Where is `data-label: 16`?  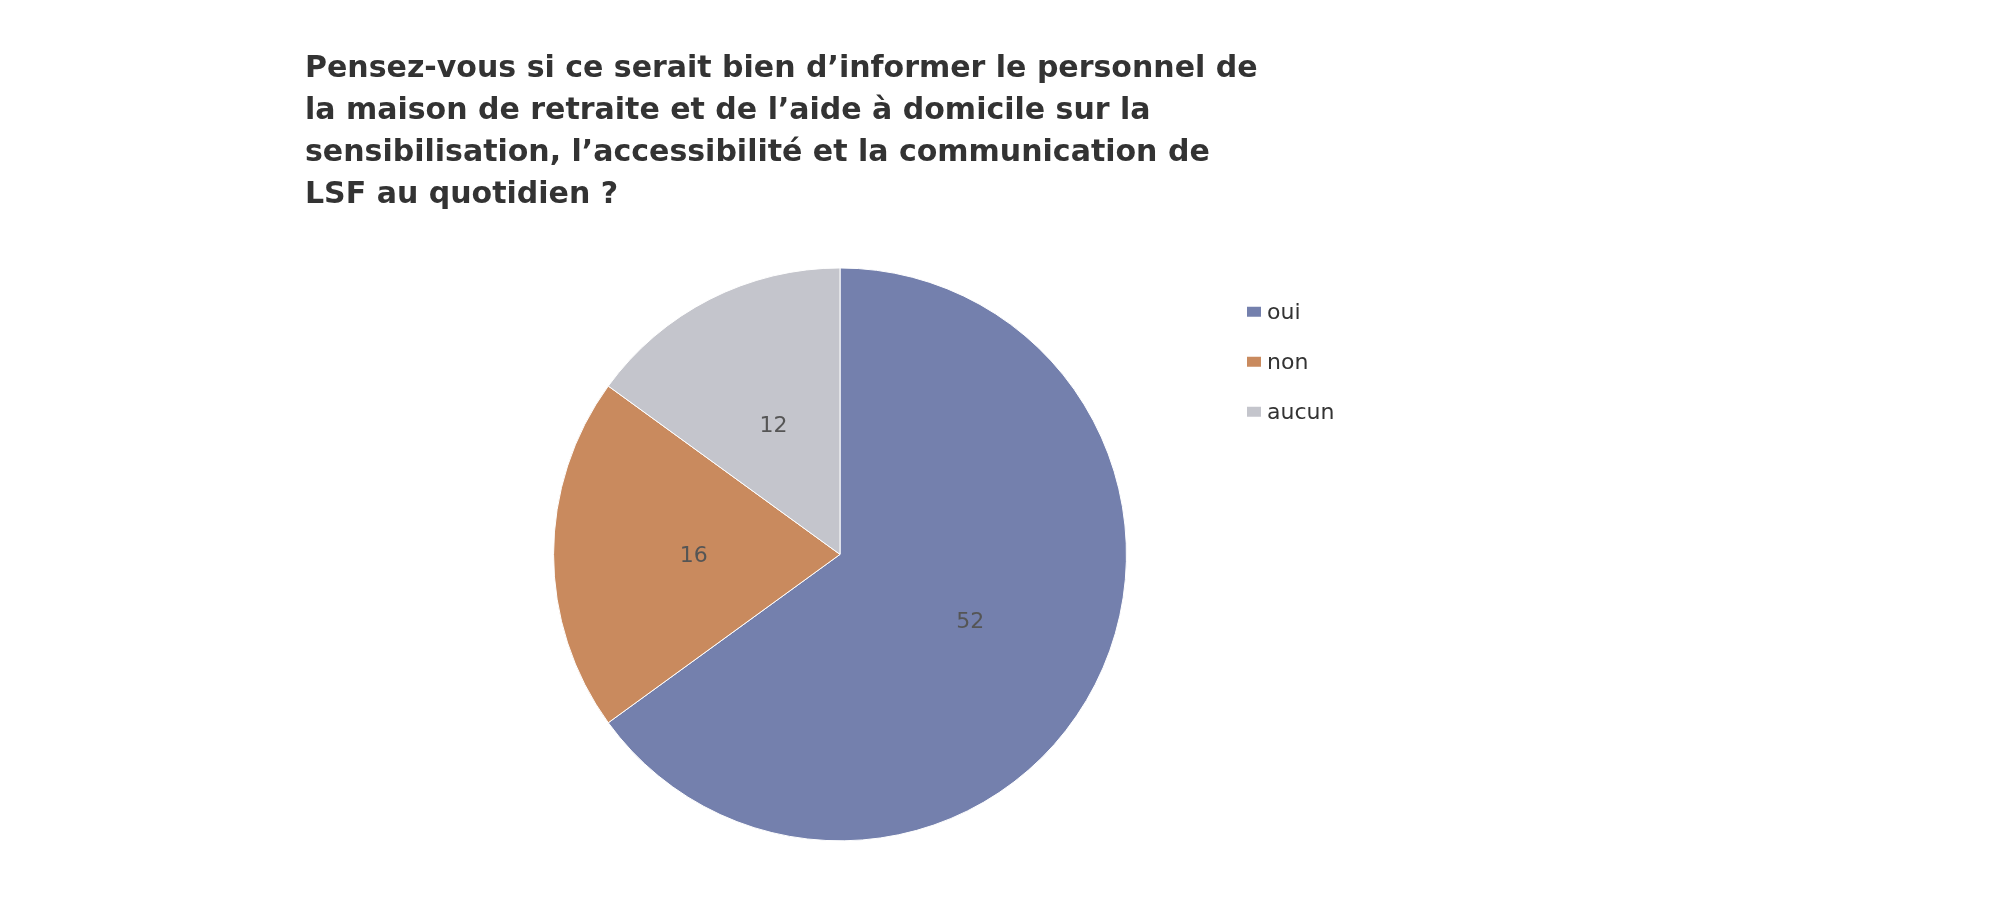 data-label: 16 is located at coordinates (693, 554).